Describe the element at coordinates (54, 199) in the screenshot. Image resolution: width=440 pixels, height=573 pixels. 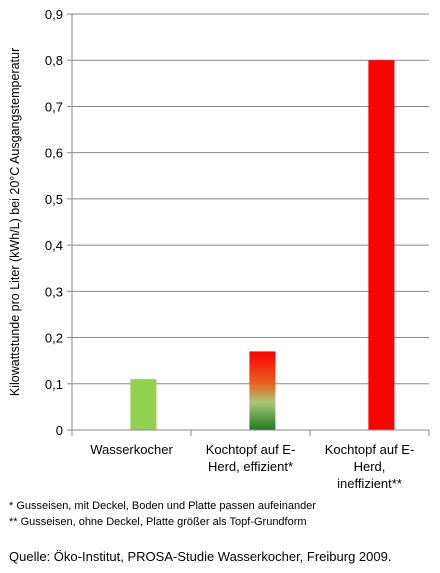
I see `y-tick-label: 0,5` at that location.